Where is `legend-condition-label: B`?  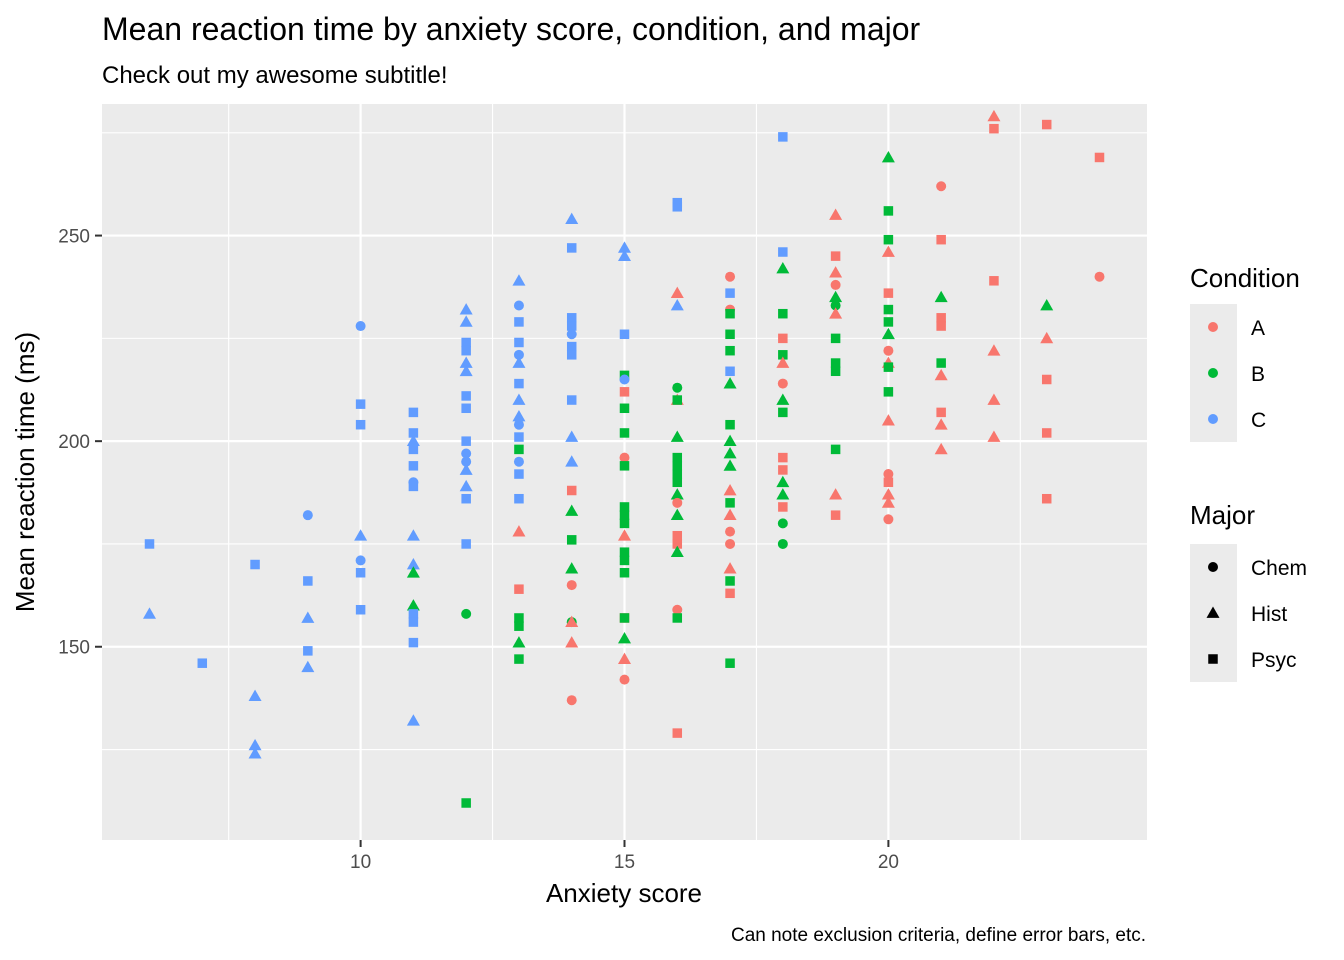
legend-condition-label: B is located at coordinates (1258, 374).